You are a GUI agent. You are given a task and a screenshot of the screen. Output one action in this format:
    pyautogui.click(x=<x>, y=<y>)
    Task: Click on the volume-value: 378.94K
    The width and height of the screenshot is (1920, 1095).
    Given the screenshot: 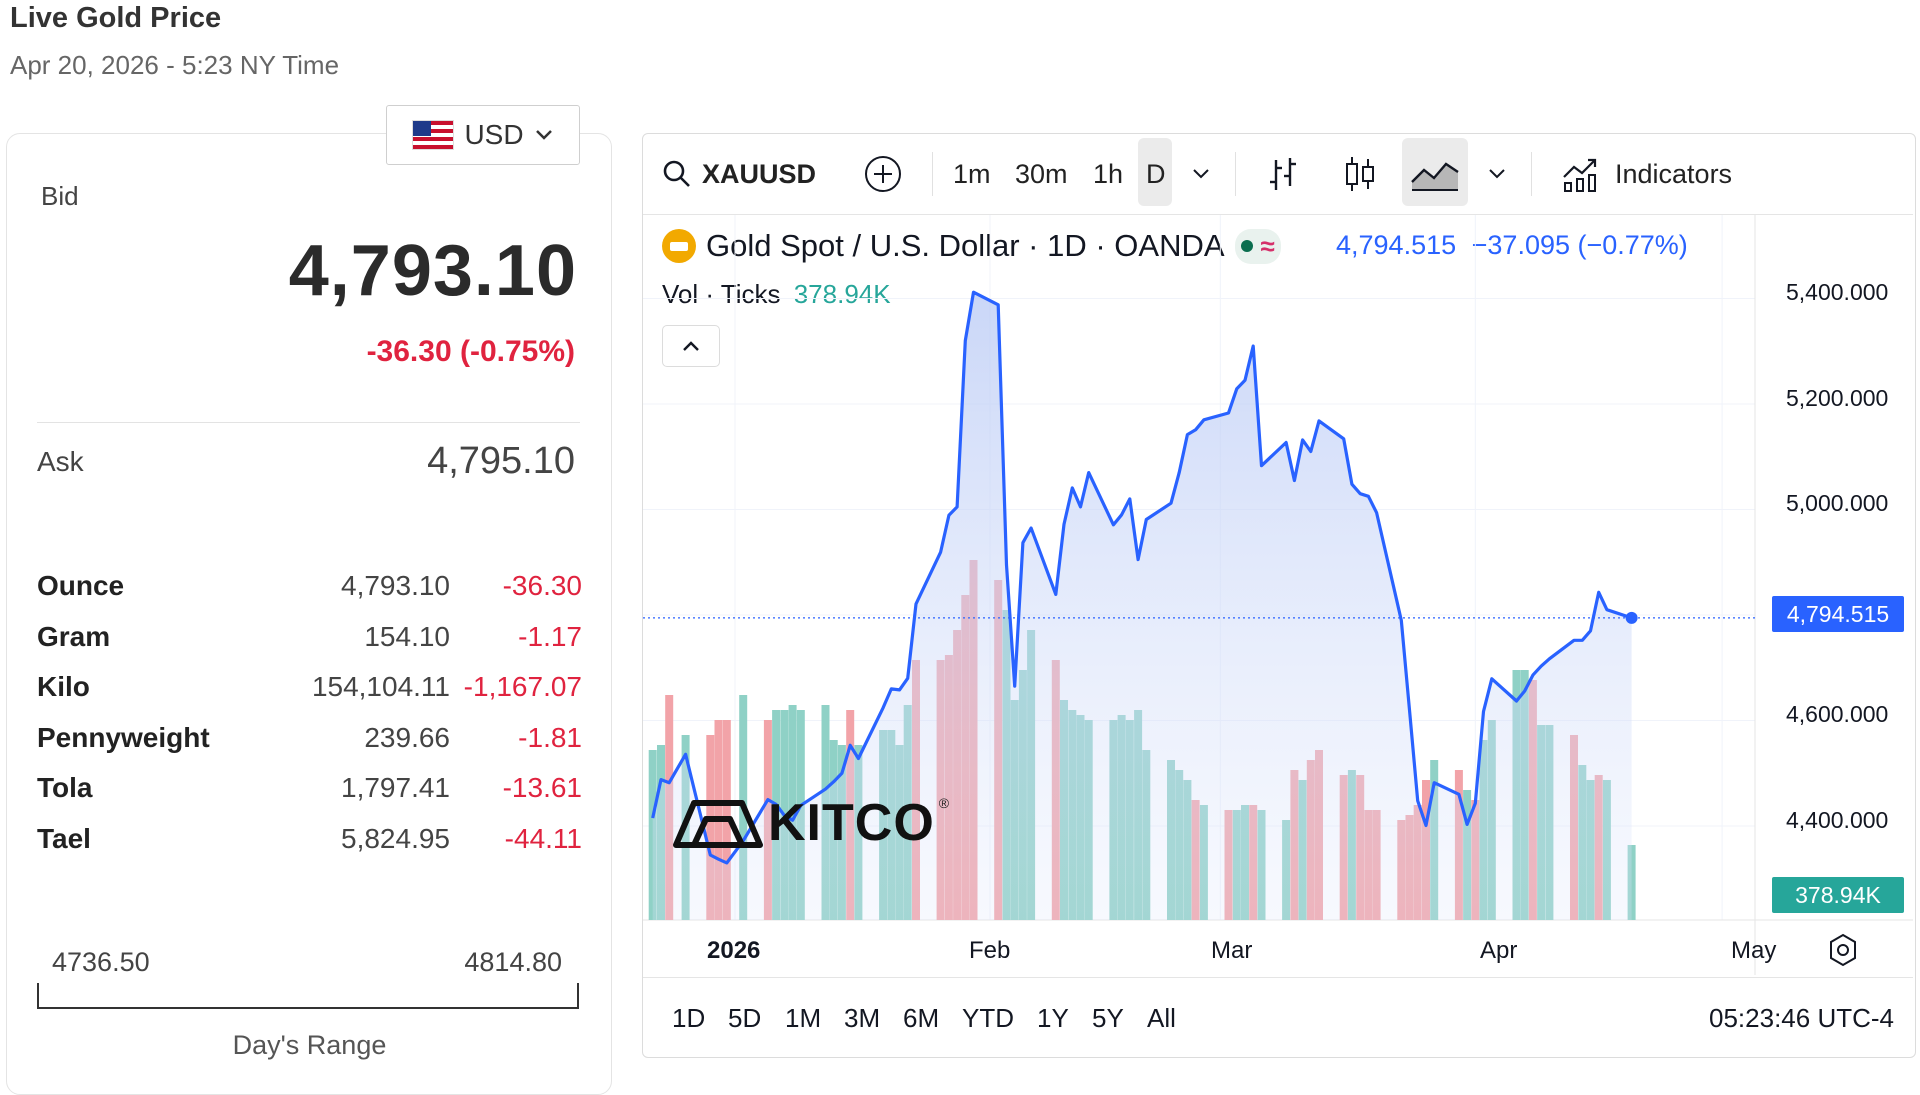 What is the action you would take?
    pyautogui.click(x=842, y=294)
    